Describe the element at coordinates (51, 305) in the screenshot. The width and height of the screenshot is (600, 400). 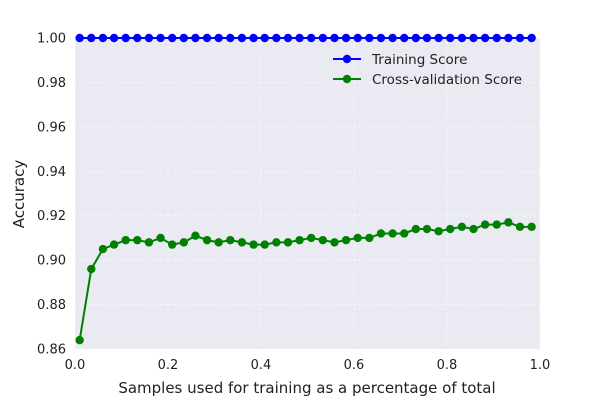
I see `y-tick-label: 0.88` at that location.